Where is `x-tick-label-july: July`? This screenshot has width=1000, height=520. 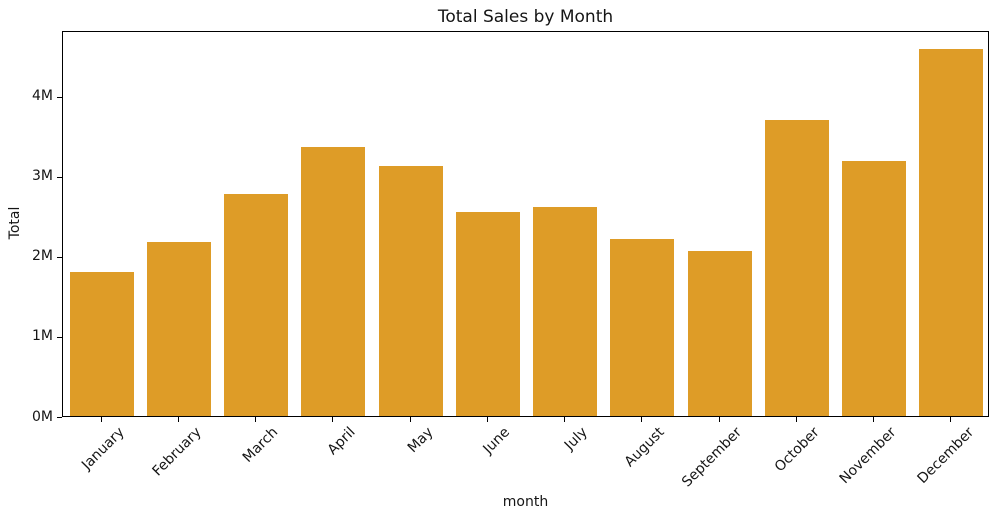 x-tick-label-july: July is located at coordinates (576, 439).